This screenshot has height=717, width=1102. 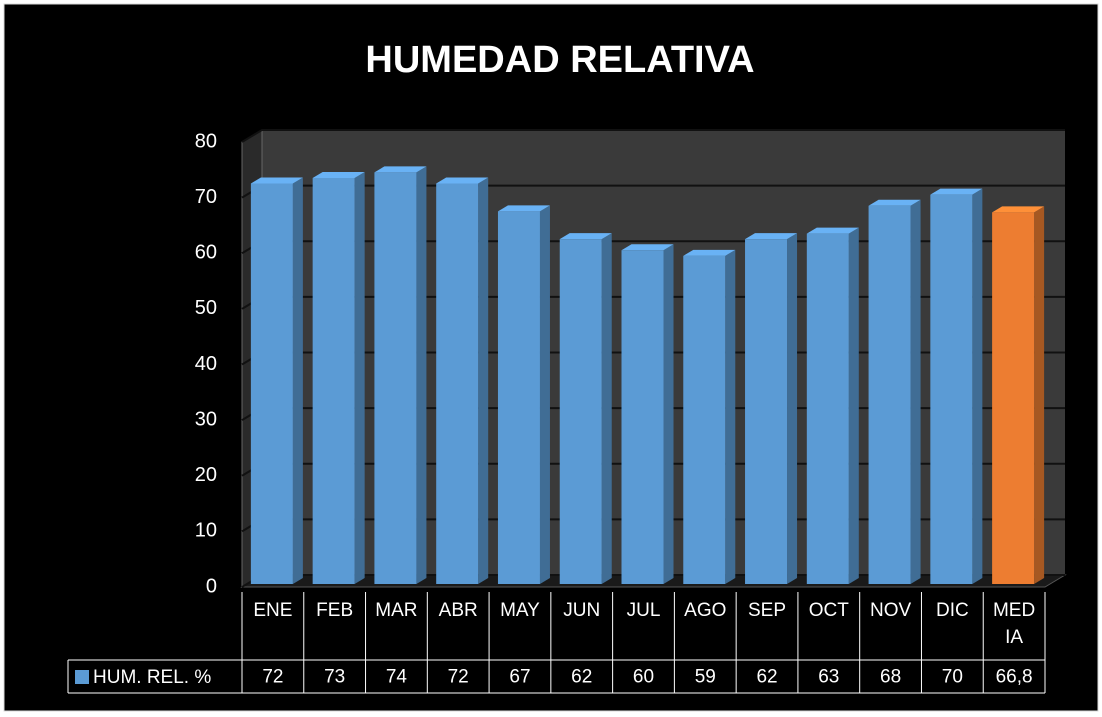 I want to click on data-table-value: 60, so click(x=643, y=677).